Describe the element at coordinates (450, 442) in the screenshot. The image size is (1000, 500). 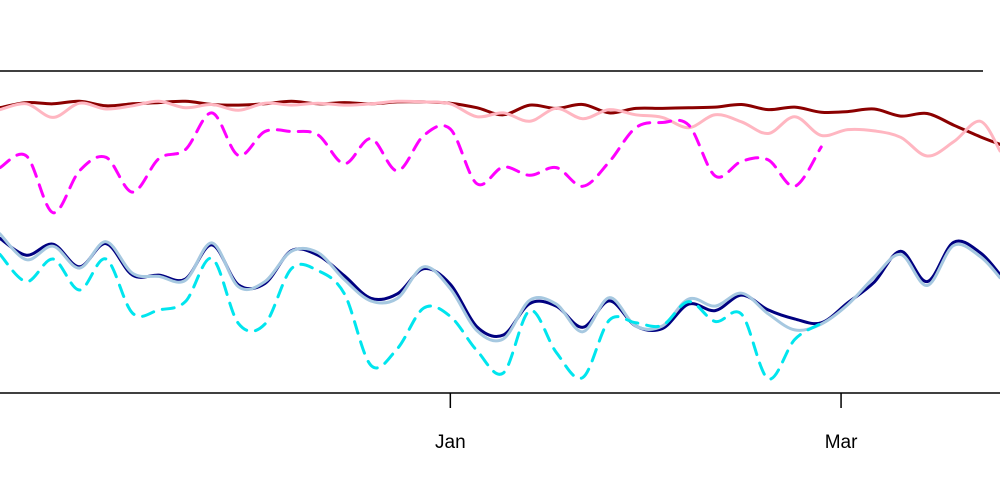
I see `x-tick-label: Jan` at that location.